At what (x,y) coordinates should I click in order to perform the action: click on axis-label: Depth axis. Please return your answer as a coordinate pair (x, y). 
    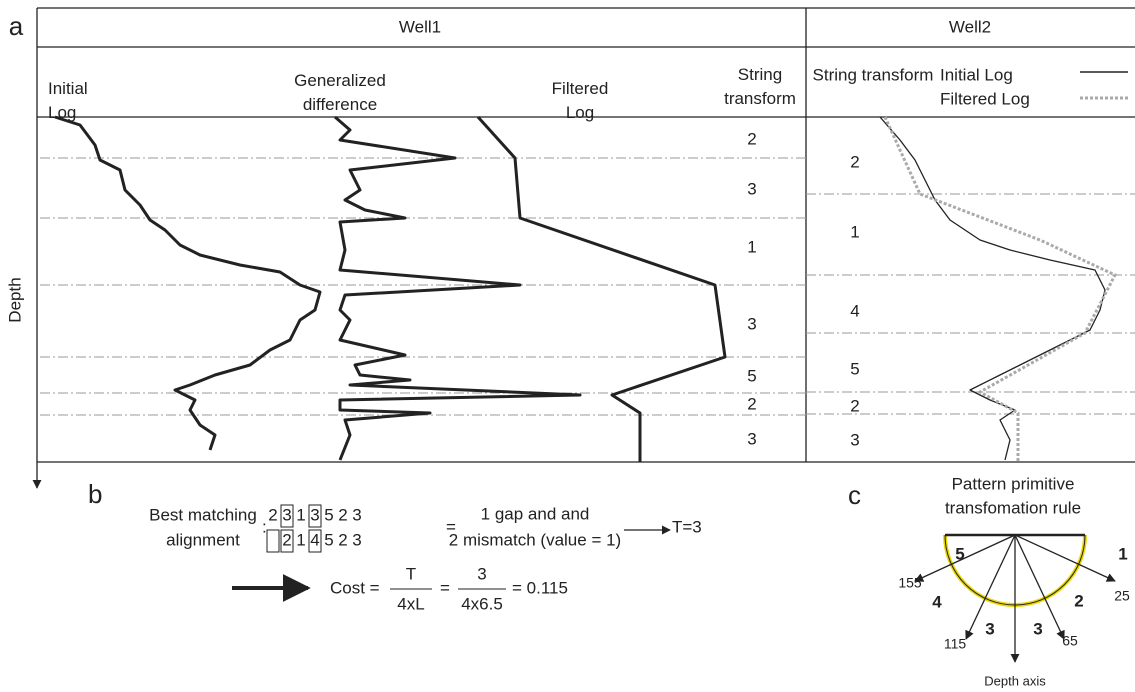
    Looking at the image, I should click on (1015, 680).